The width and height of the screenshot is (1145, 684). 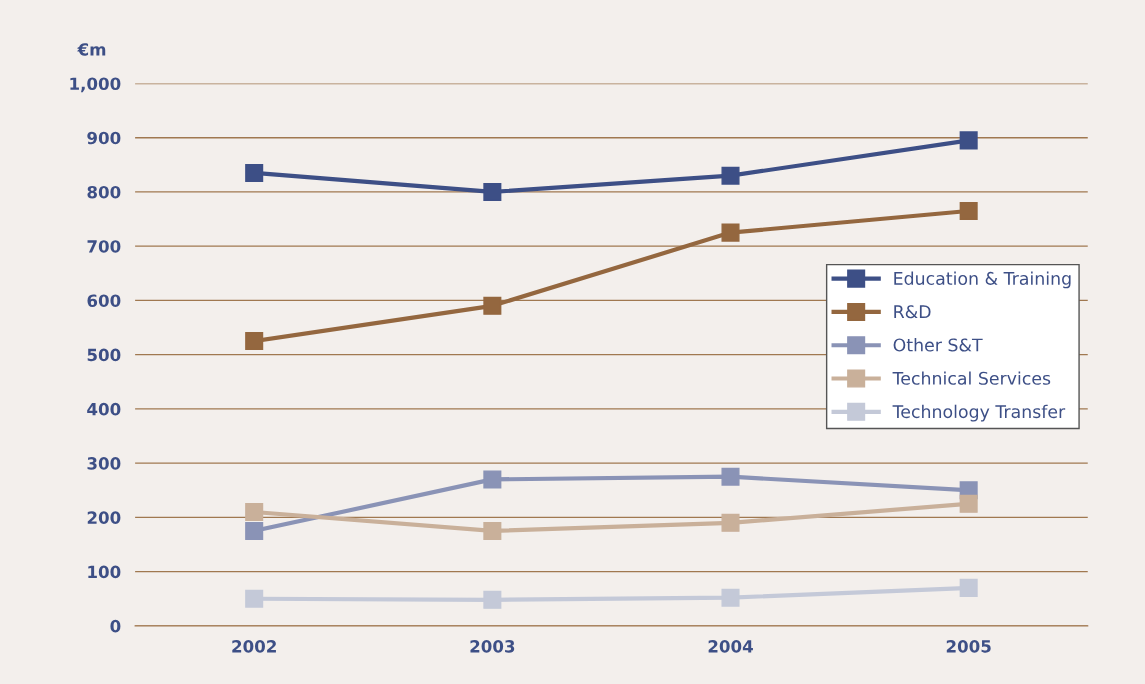 What do you see at coordinates (104, 192) in the screenshot?
I see `y-tick-label: 800` at bounding box center [104, 192].